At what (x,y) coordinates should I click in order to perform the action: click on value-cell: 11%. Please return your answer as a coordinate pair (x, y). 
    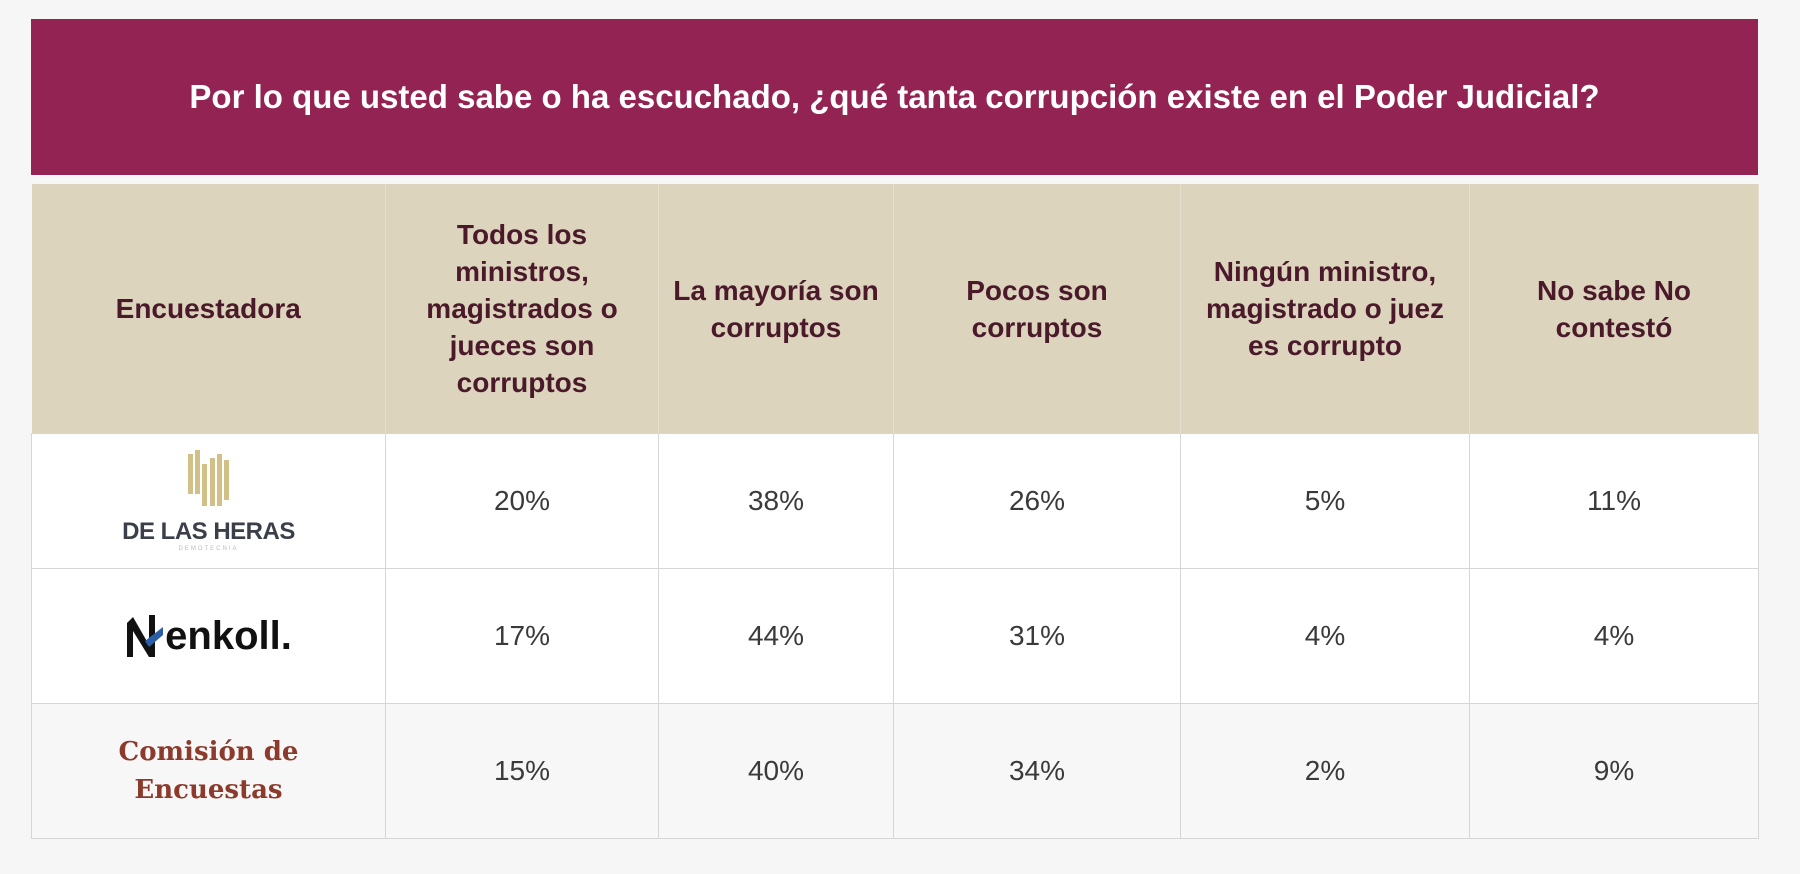
    Looking at the image, I should click on (1614, 501).